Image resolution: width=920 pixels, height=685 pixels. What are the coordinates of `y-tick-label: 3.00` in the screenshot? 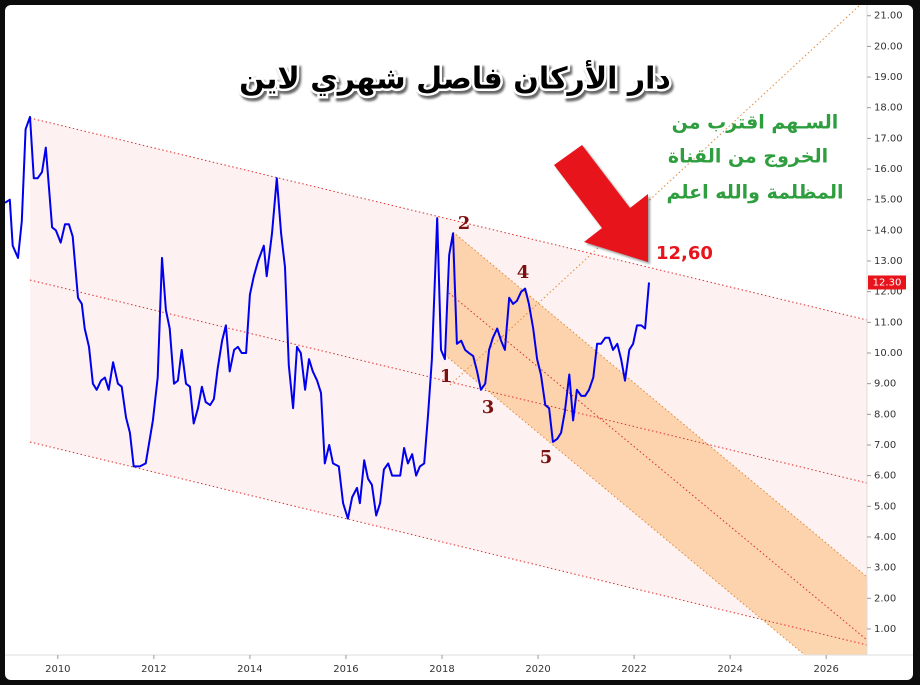 It's located at (885, 568).